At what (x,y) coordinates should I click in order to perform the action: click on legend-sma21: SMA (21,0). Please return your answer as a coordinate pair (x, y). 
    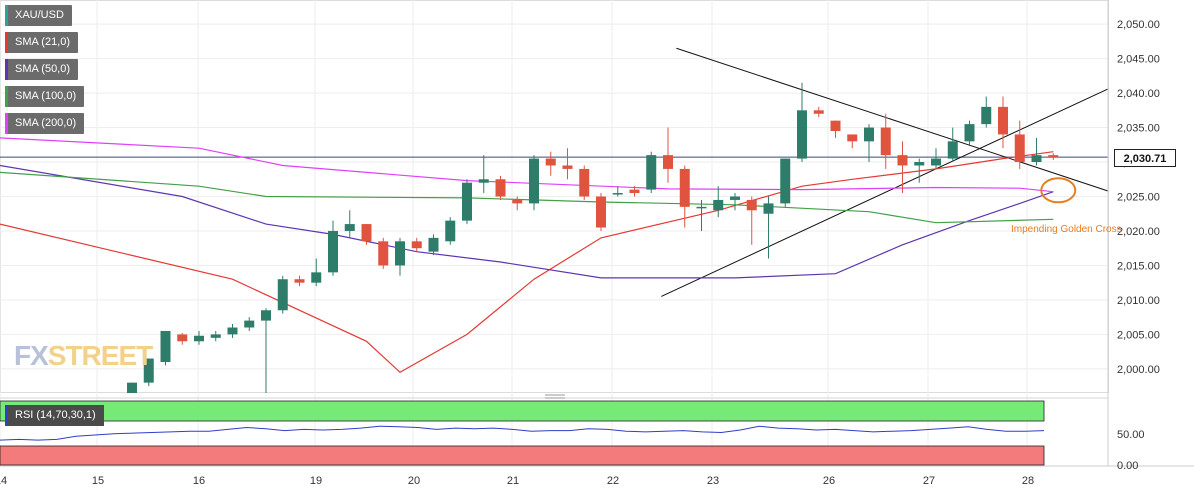
    Looking at the image, I should click on (42, 42).